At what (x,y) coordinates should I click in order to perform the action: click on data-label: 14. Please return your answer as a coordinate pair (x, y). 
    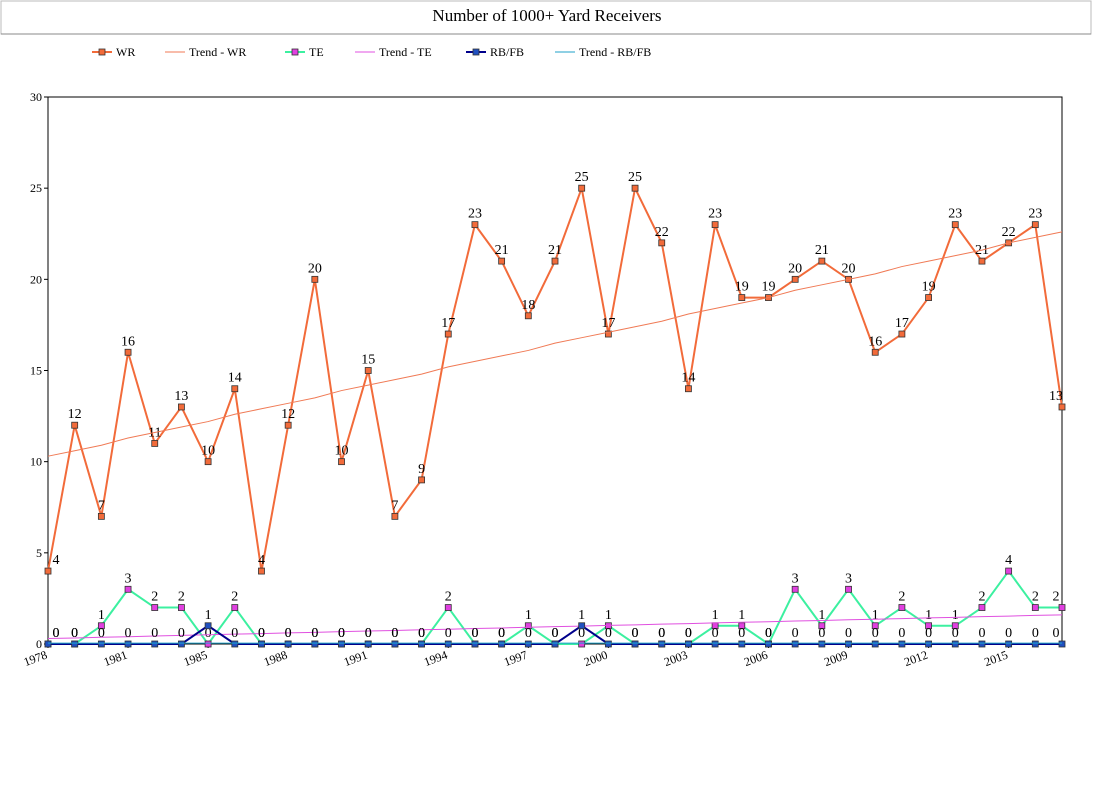
    Looking at the image, I should click on (235, 378).